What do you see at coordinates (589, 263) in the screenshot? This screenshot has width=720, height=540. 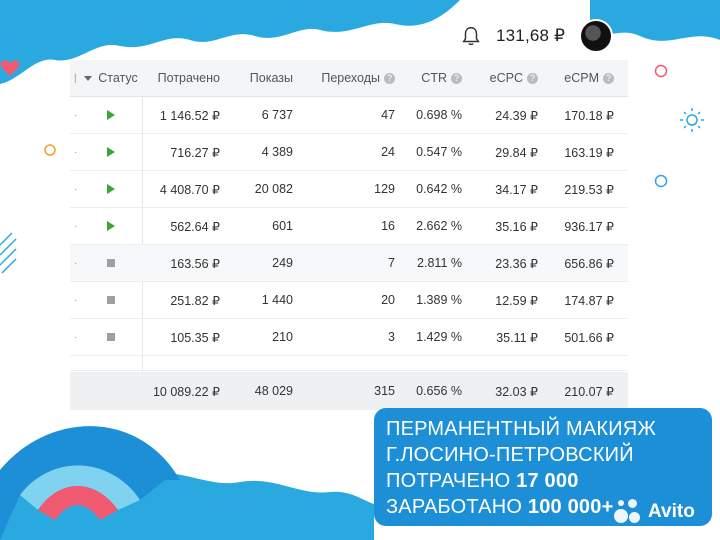 I see `cell-ecpm: 656.86 ₽` at bounding box center [589, 263].